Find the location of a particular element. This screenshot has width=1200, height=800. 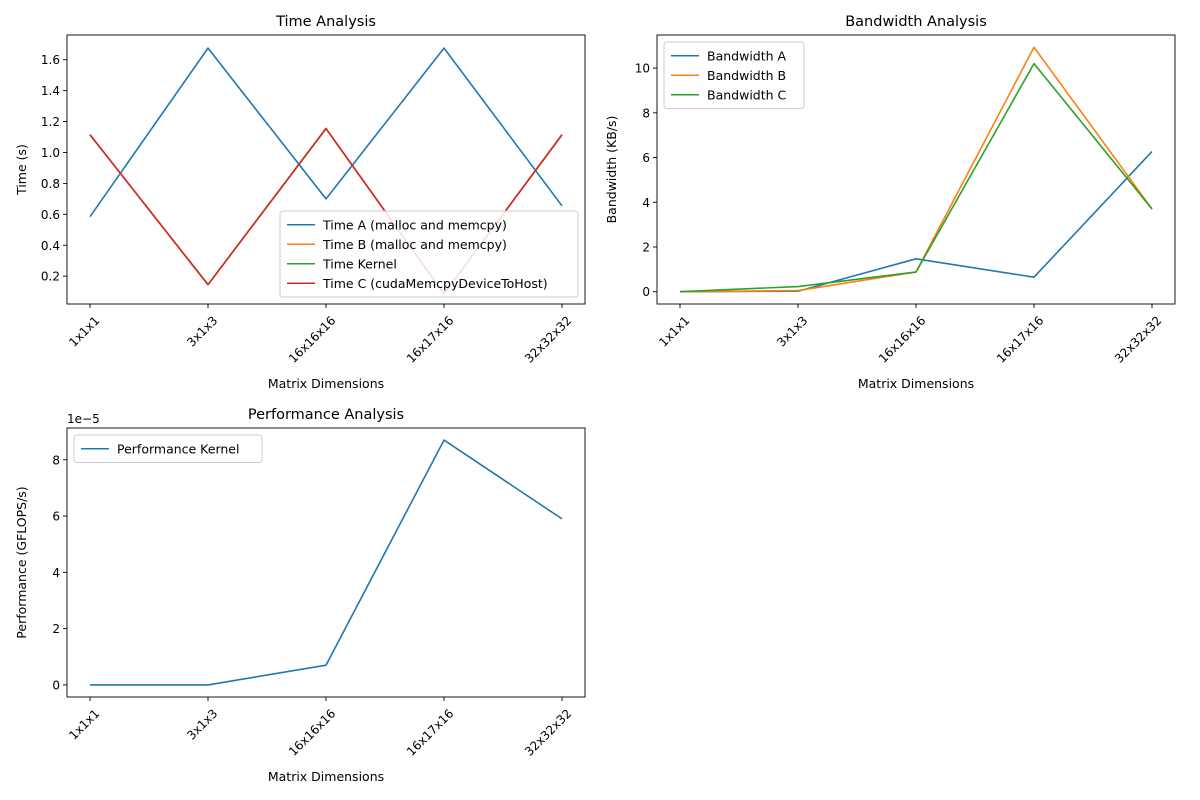

y-tick-label: 1.4 is located at coordinates (50, 91).